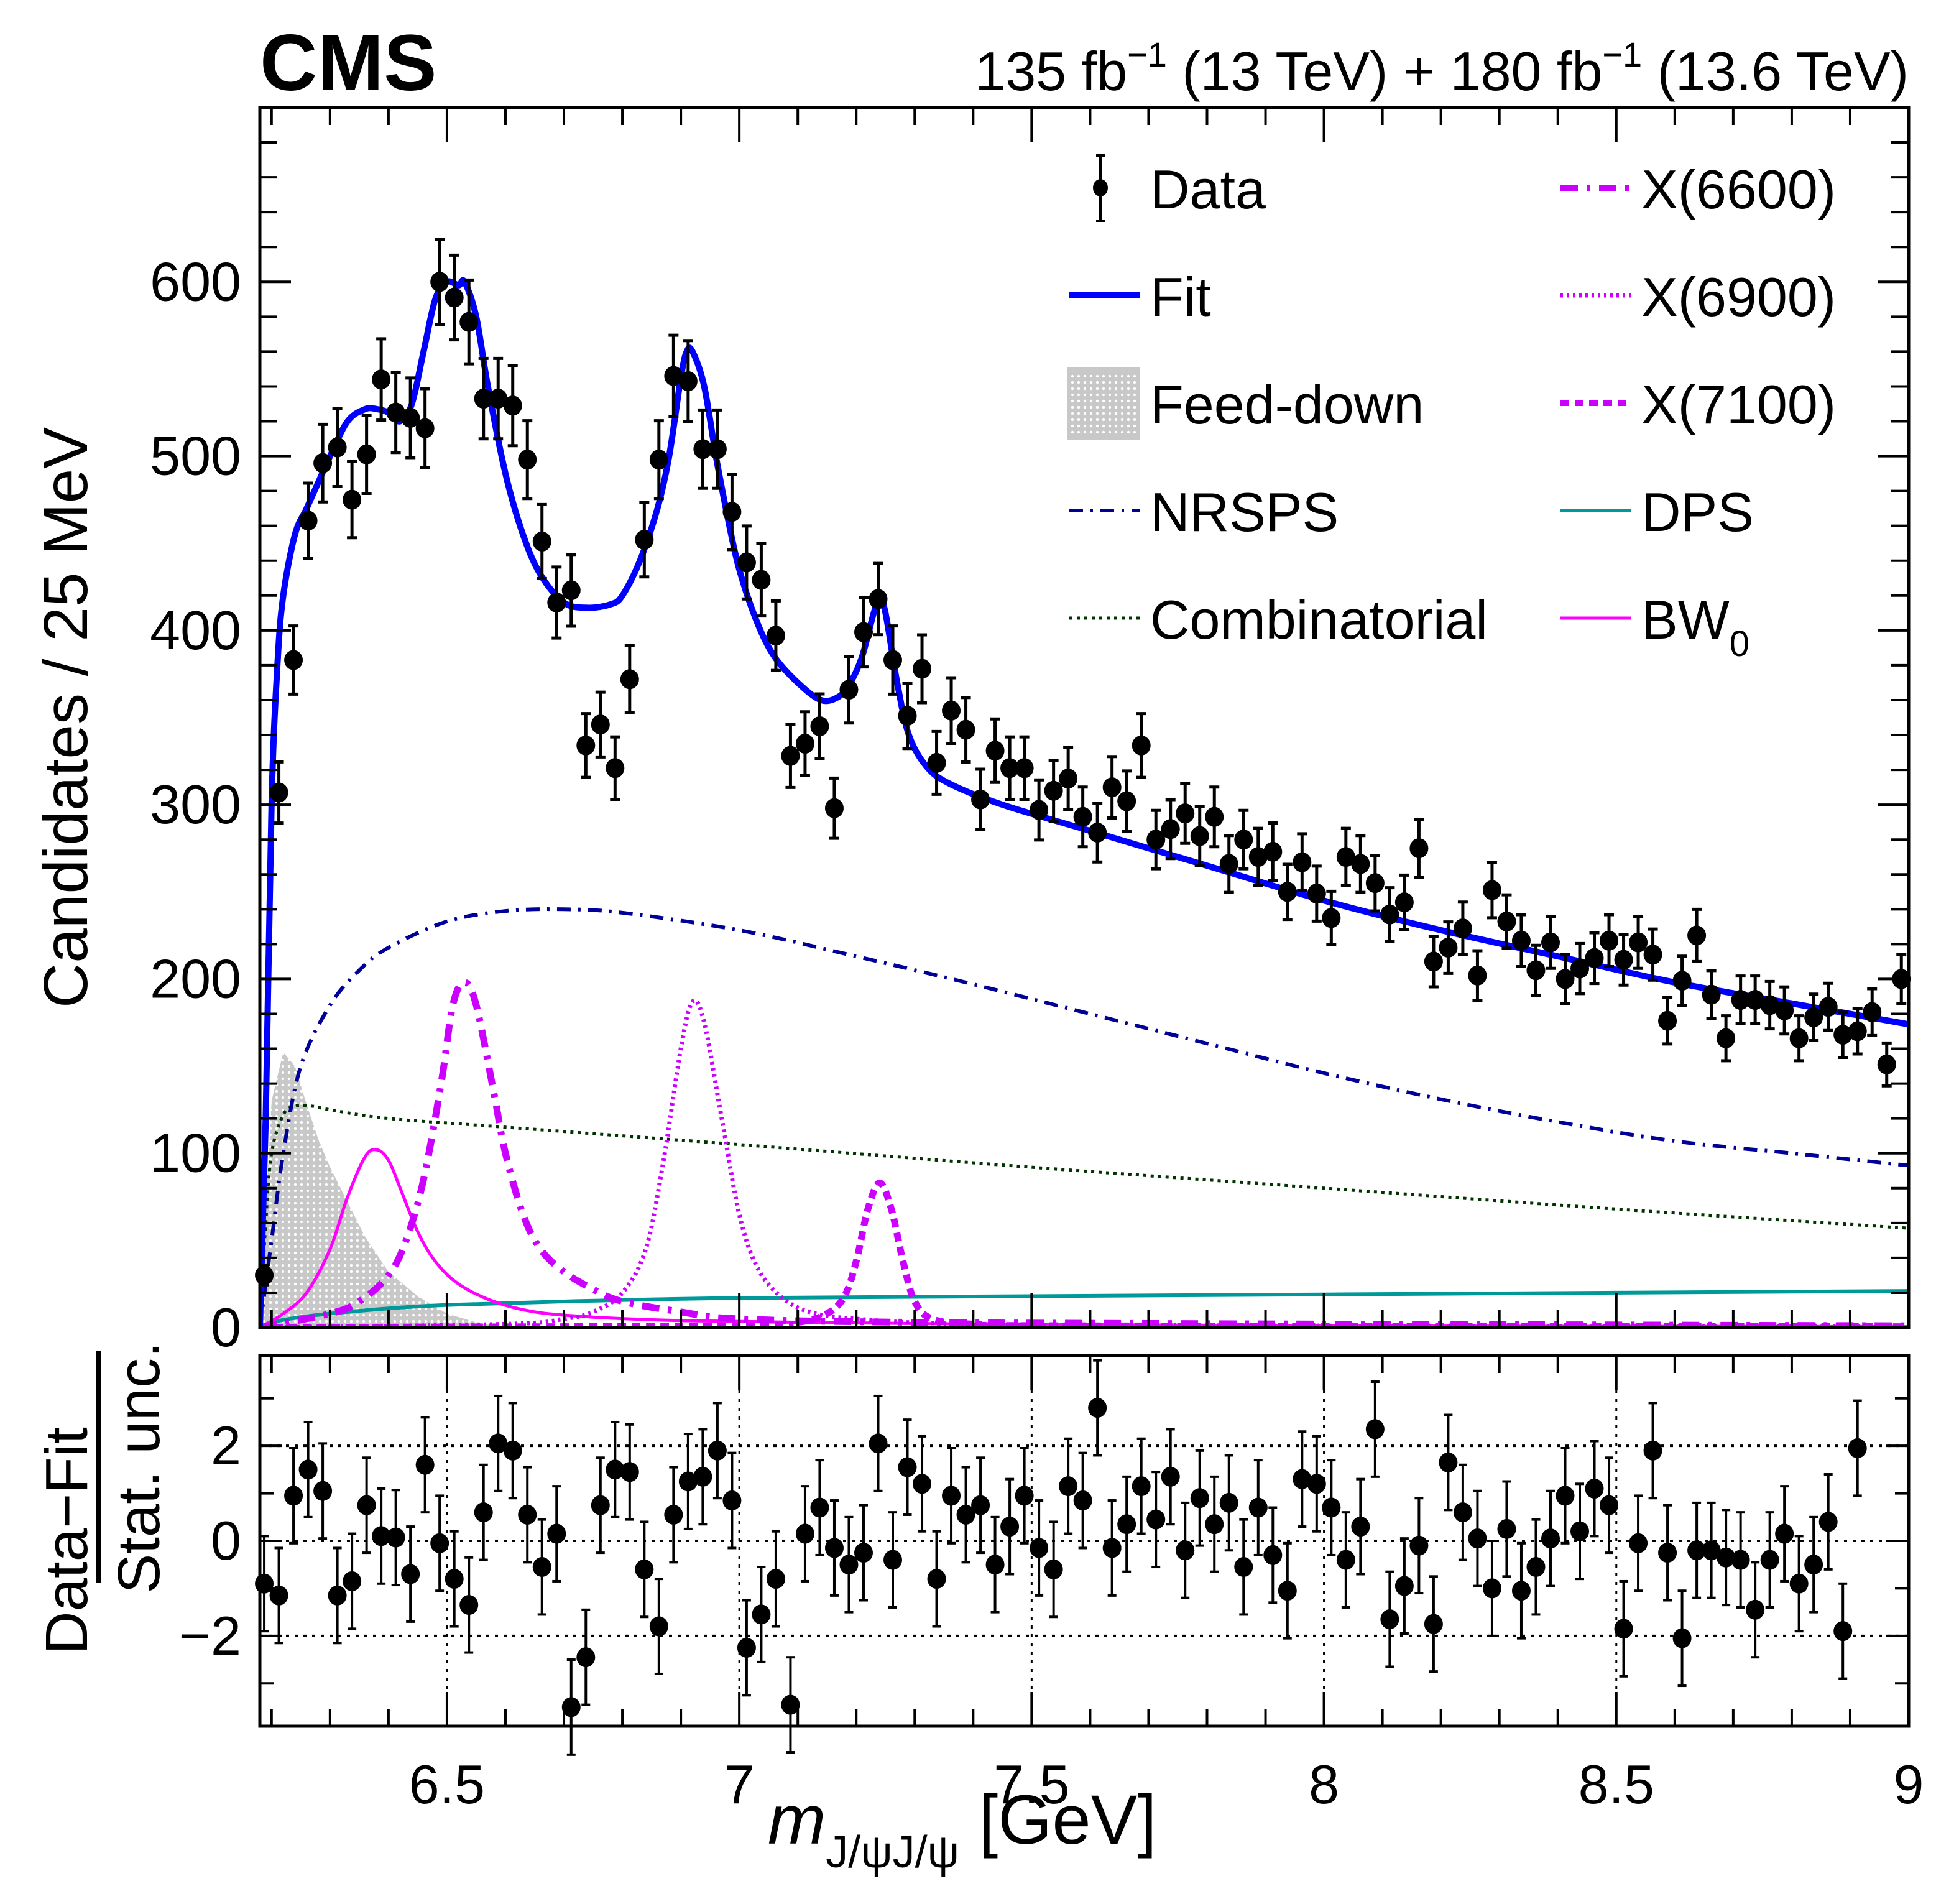  I want to click on y-tick-label: 100, so click(196, 1153).